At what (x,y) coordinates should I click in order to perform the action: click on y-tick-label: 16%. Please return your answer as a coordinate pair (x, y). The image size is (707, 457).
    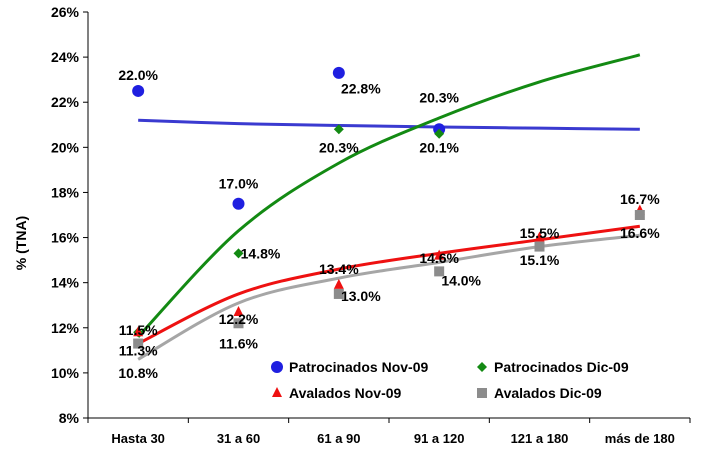
    Looking at the image, I should click on (65, 238).